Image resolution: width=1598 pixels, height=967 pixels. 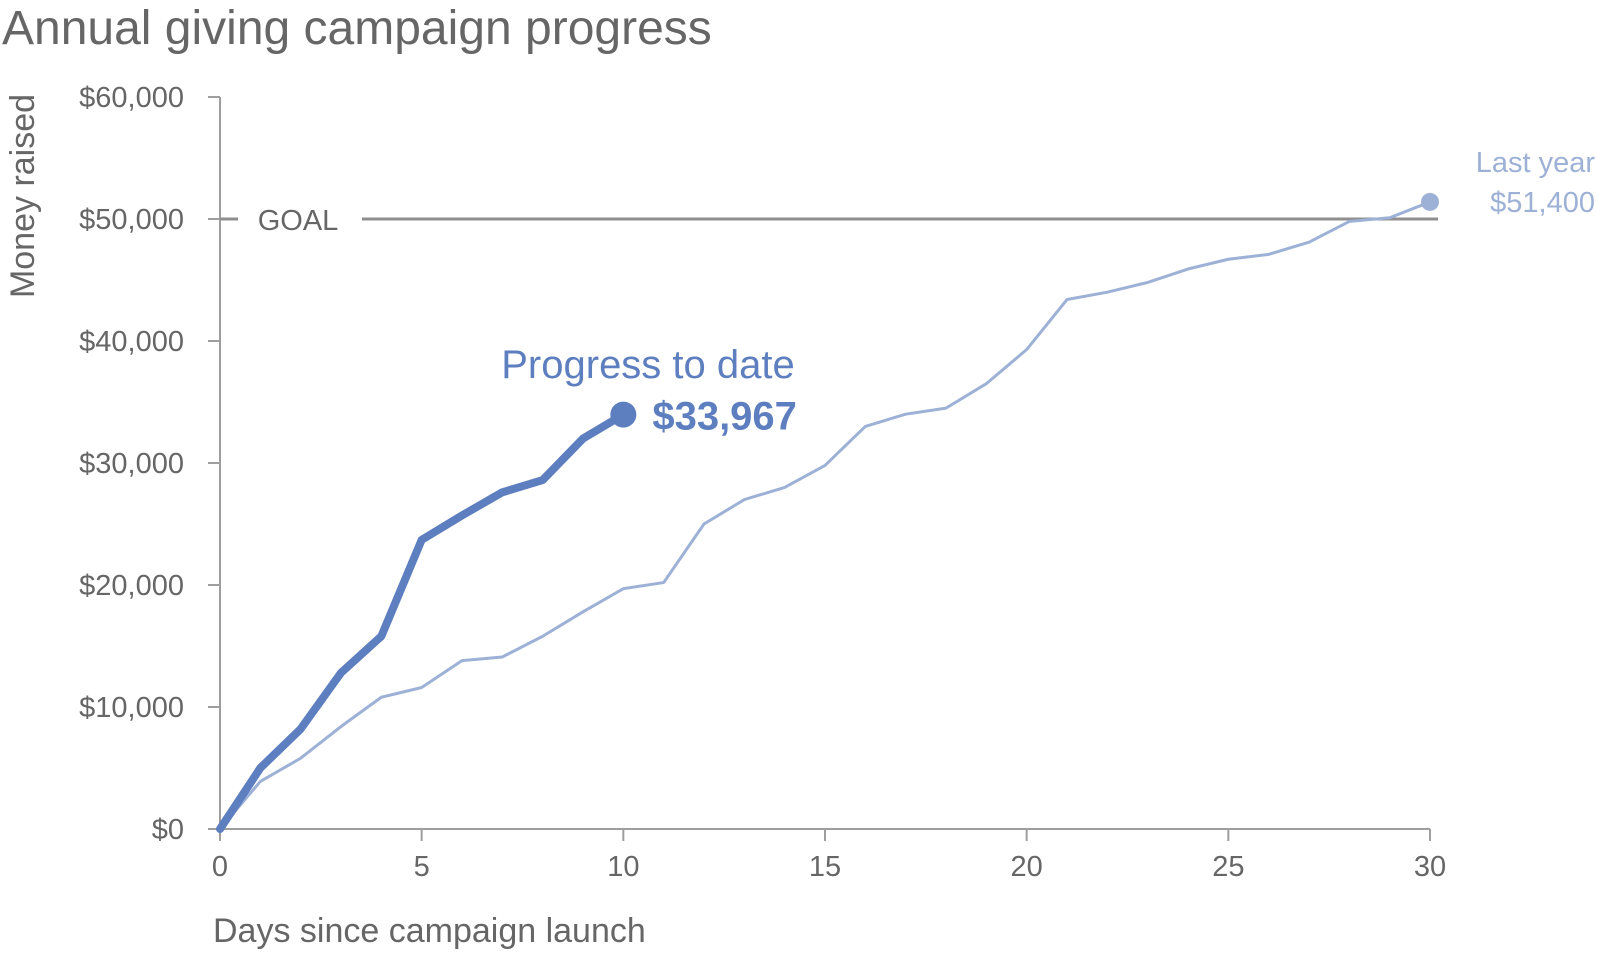 I want to click on x-tick-label: 20, so click(x=1027, y=867).